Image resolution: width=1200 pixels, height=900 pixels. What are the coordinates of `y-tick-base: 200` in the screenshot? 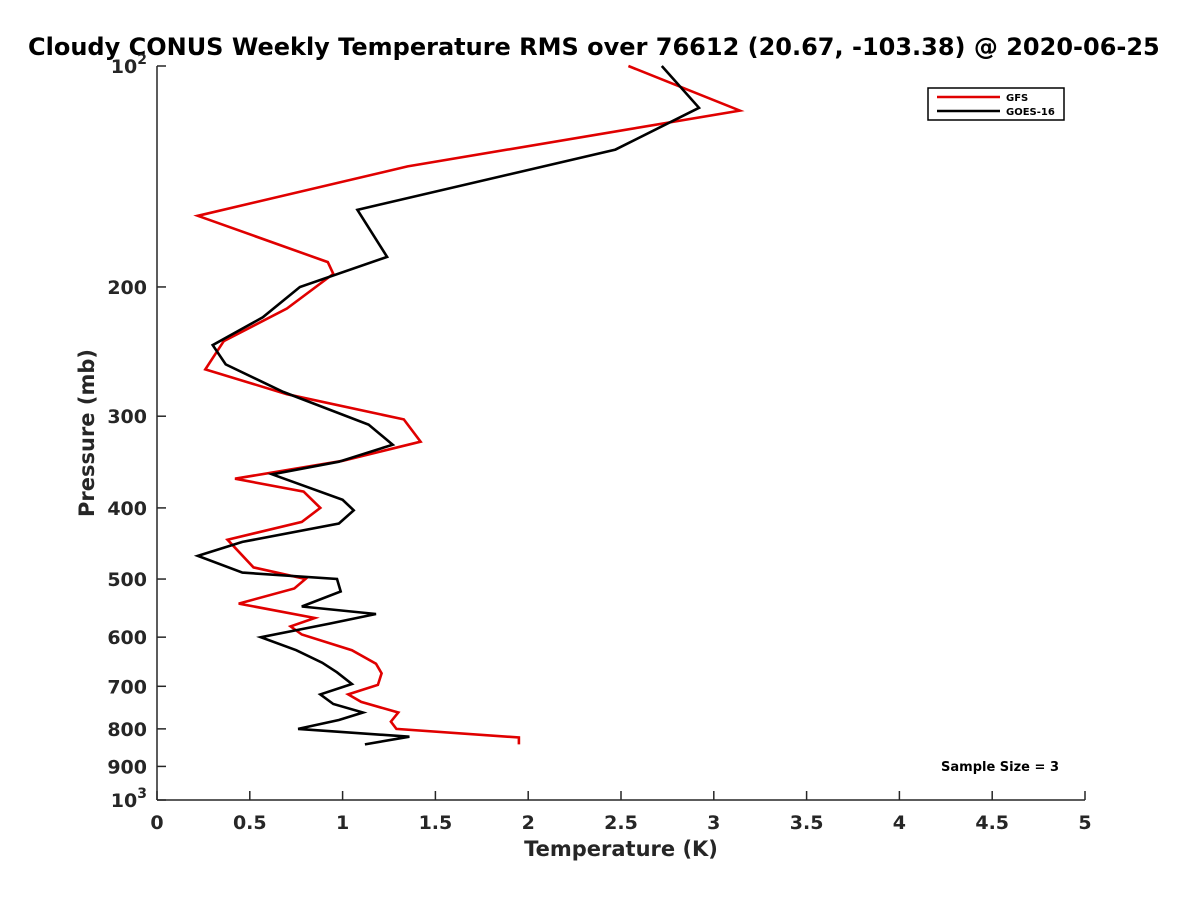 It's located at (127, 288).